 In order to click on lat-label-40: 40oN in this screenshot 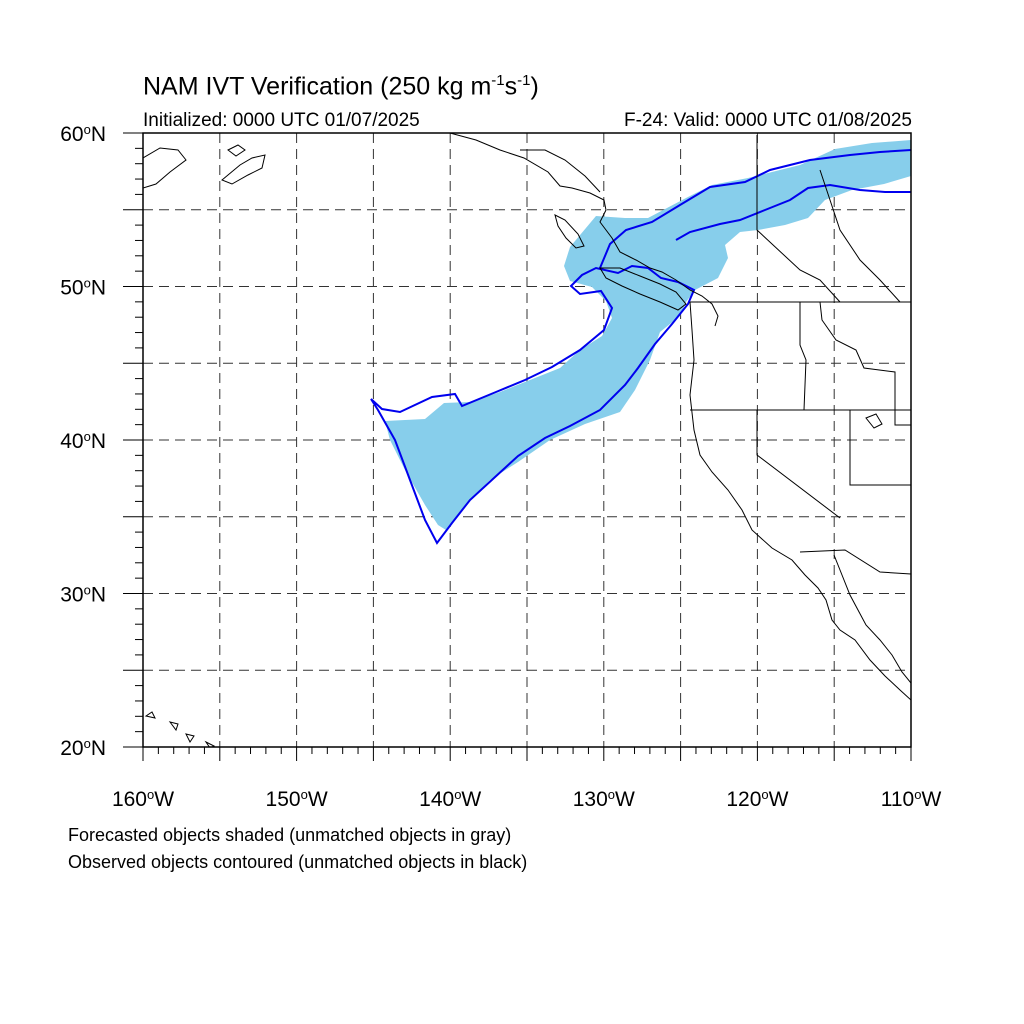, I will do `click(83, 441)`.